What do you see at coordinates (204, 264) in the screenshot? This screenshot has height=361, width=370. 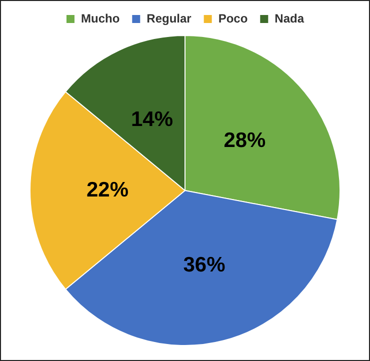 I see `data-label: 36%` at bounding box center [204, 264].